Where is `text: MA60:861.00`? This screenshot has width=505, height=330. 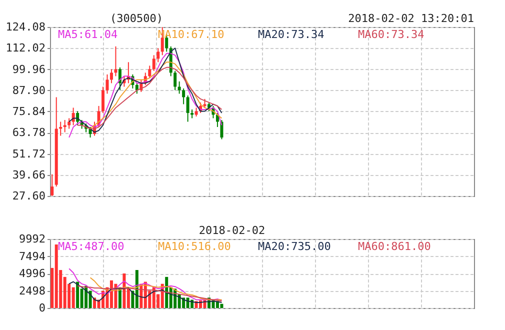 text: MA60:861.00 is located at coordinates (394, 246).